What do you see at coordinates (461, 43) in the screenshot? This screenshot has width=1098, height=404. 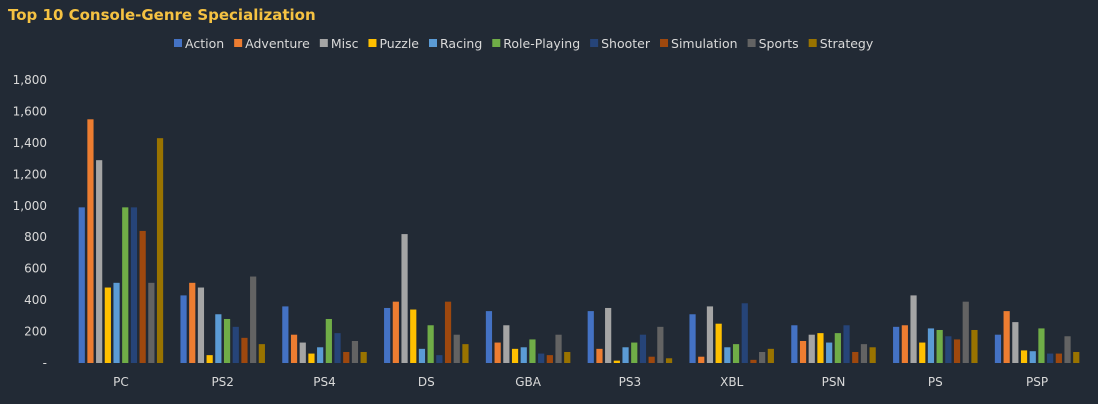 I see `legend-label: Racing` at bounding box center [461, 43].